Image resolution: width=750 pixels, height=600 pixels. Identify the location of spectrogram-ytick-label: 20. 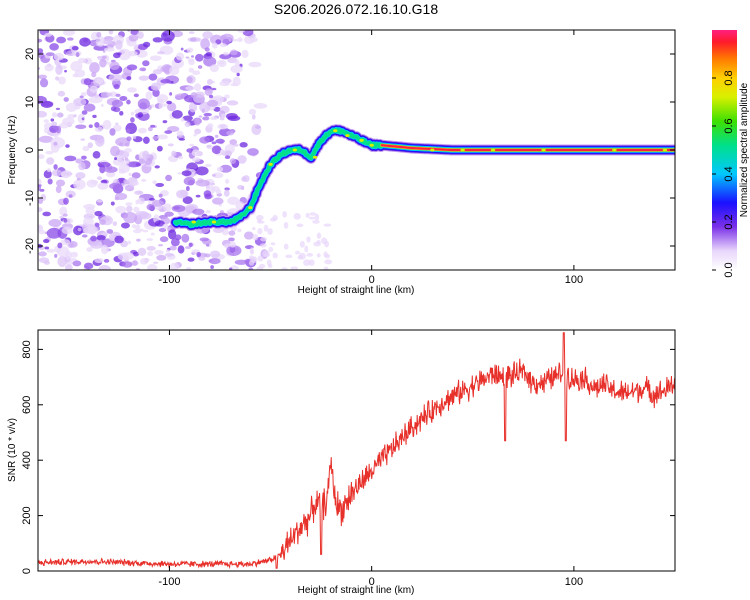
(30, 54).